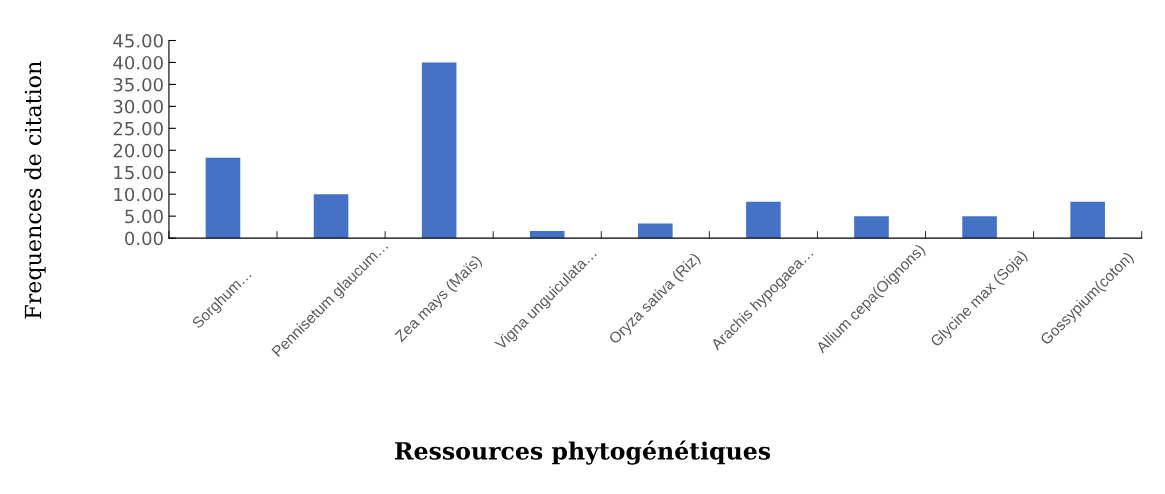 The image size is (1165, 494). Describe the element at coordinates (138, 128) in the screenshot. I see `y-tick-label: 25.00` at that location.